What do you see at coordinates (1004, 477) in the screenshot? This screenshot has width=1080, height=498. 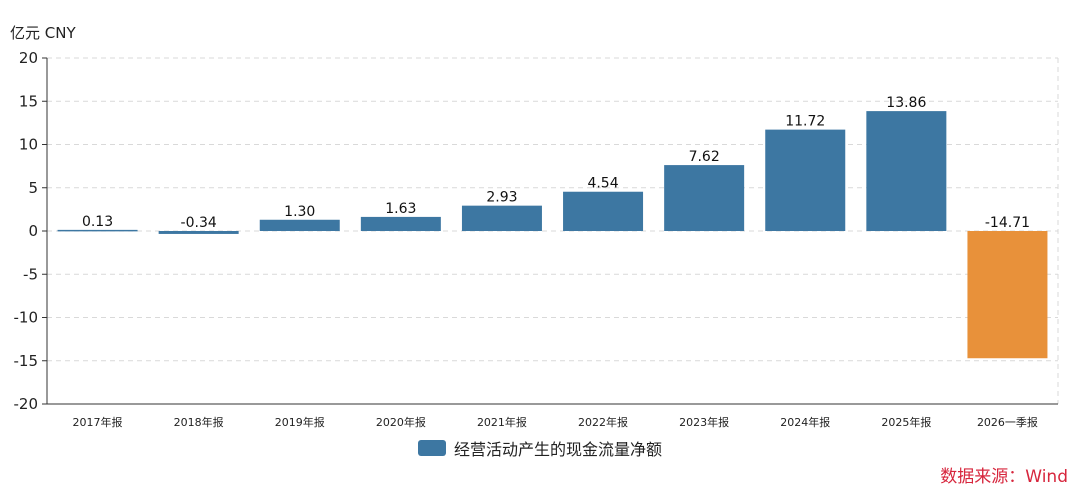 I see `data-source: 数据来源：Wind` at bounding box center [1004, 477].